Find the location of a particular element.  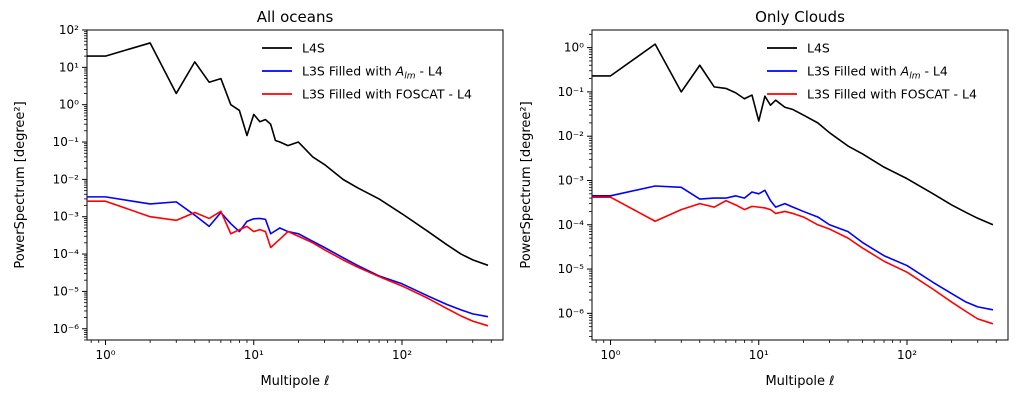

y-tick-label: 10² is located at coordinates (69, 30).